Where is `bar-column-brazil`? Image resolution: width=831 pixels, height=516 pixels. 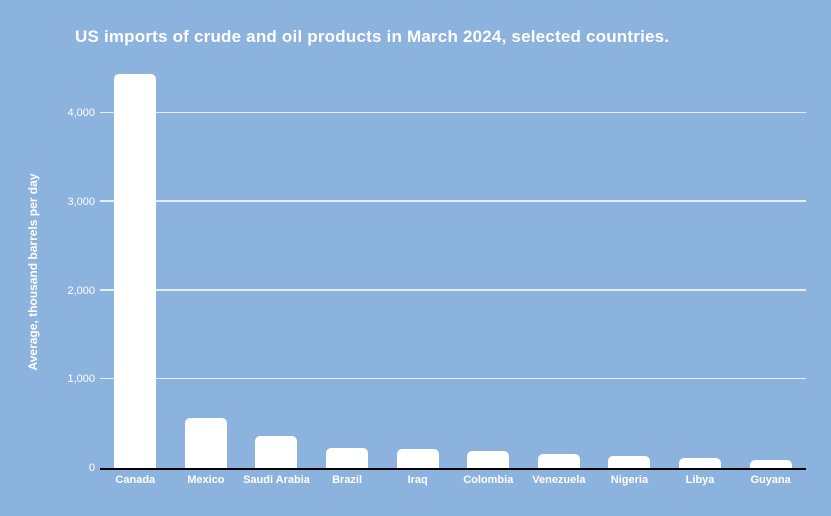
bar-column-brazil is located at coordinates (347, 269).